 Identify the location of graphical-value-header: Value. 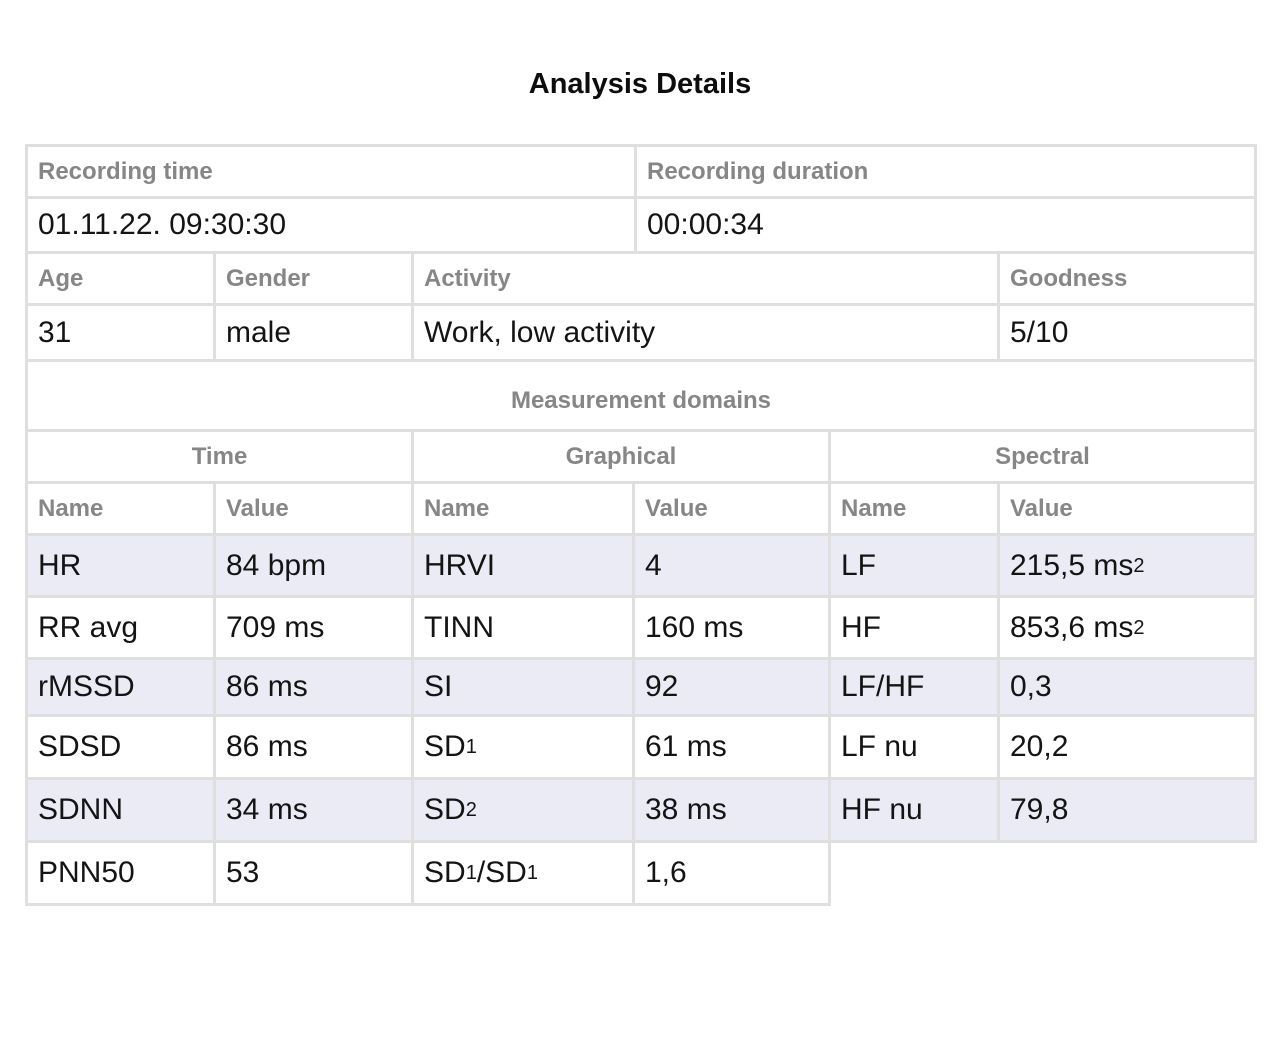
(731, 508).